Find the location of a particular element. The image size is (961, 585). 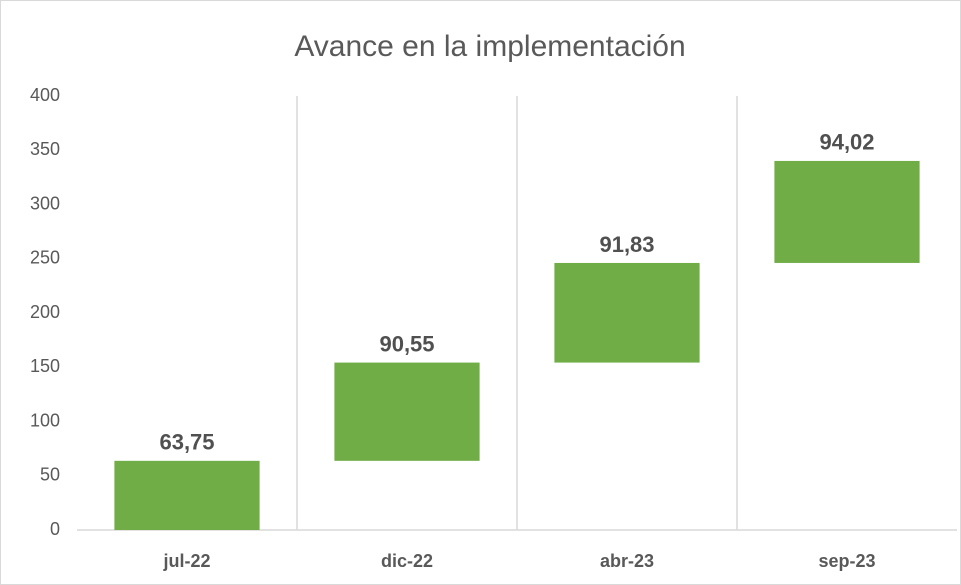

y-tick-label: 150 is located at coordinates (45, 366).